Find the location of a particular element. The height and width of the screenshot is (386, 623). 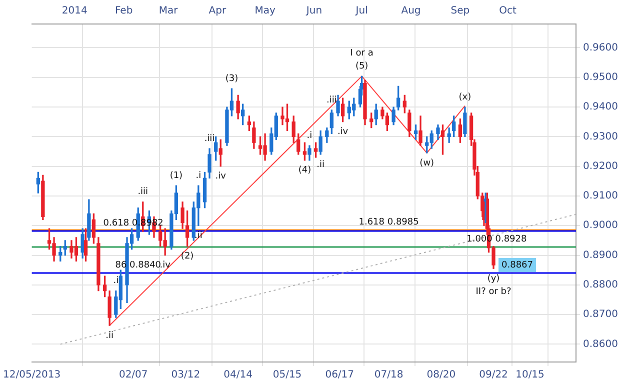

y-tick-label: 0.9600 is located at coordinates (600, 48).